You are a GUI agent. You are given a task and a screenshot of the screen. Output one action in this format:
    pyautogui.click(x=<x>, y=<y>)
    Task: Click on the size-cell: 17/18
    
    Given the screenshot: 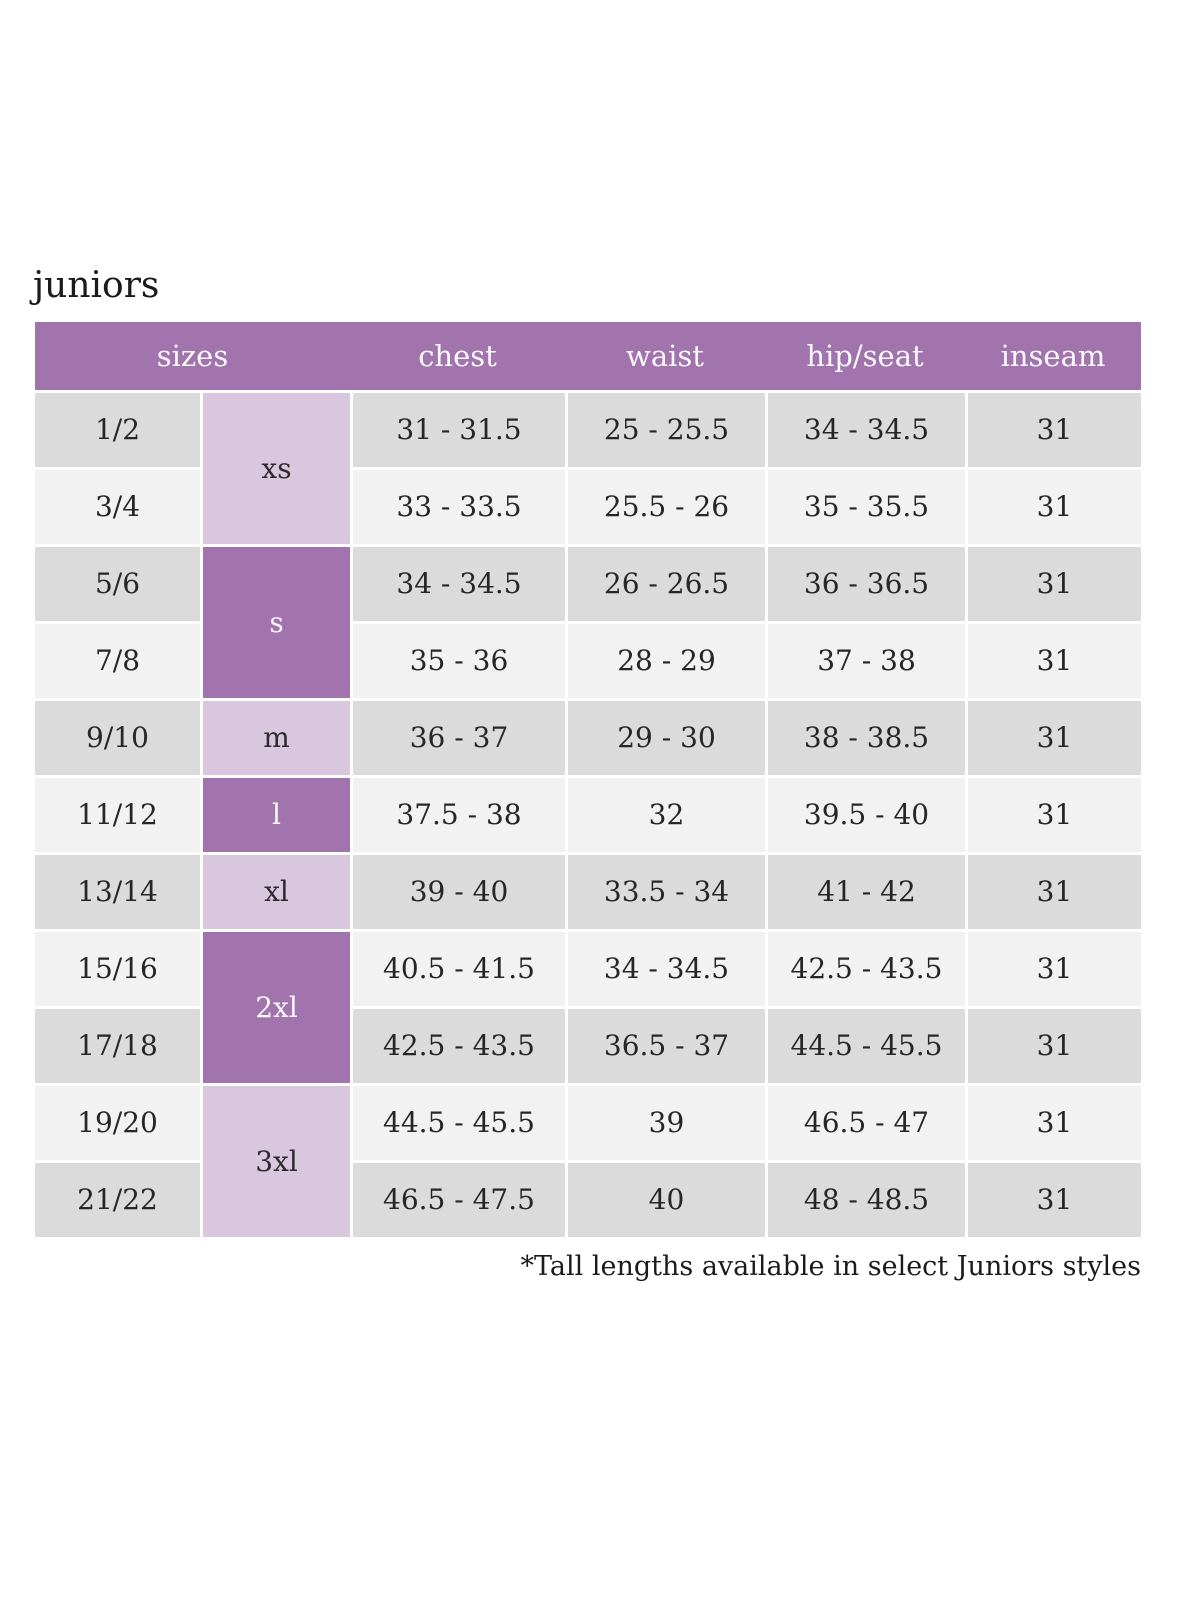 What is the action you would take?
    pyautogui.click(x=117, y=1045)
    